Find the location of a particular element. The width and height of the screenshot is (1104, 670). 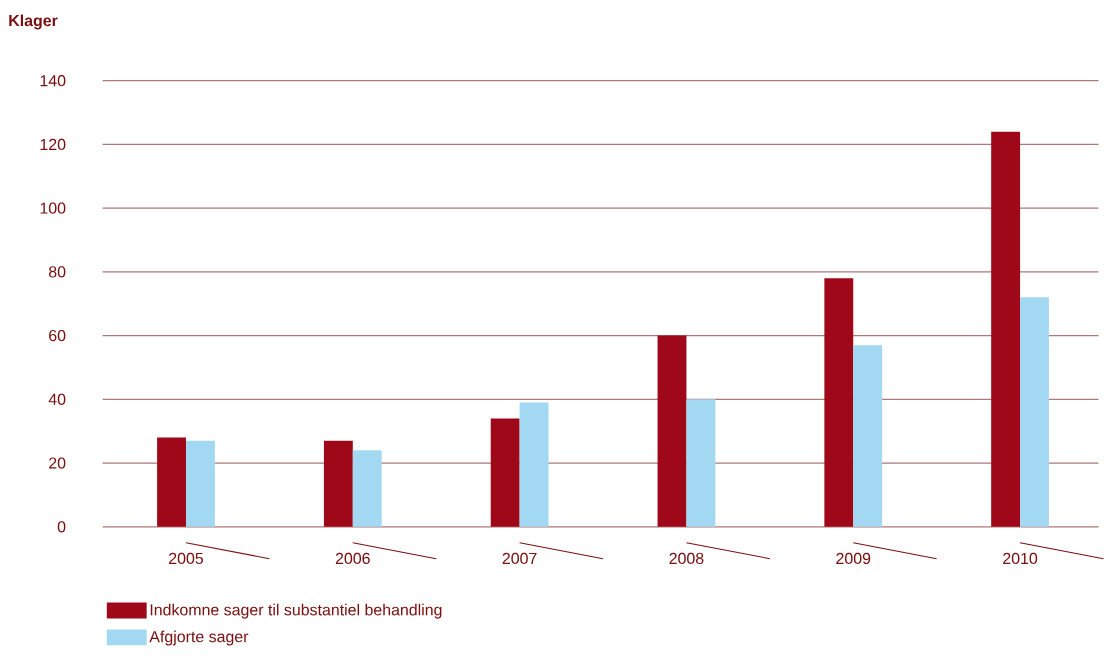

y-tick-label: 140 is located at coordinates (53, 80).